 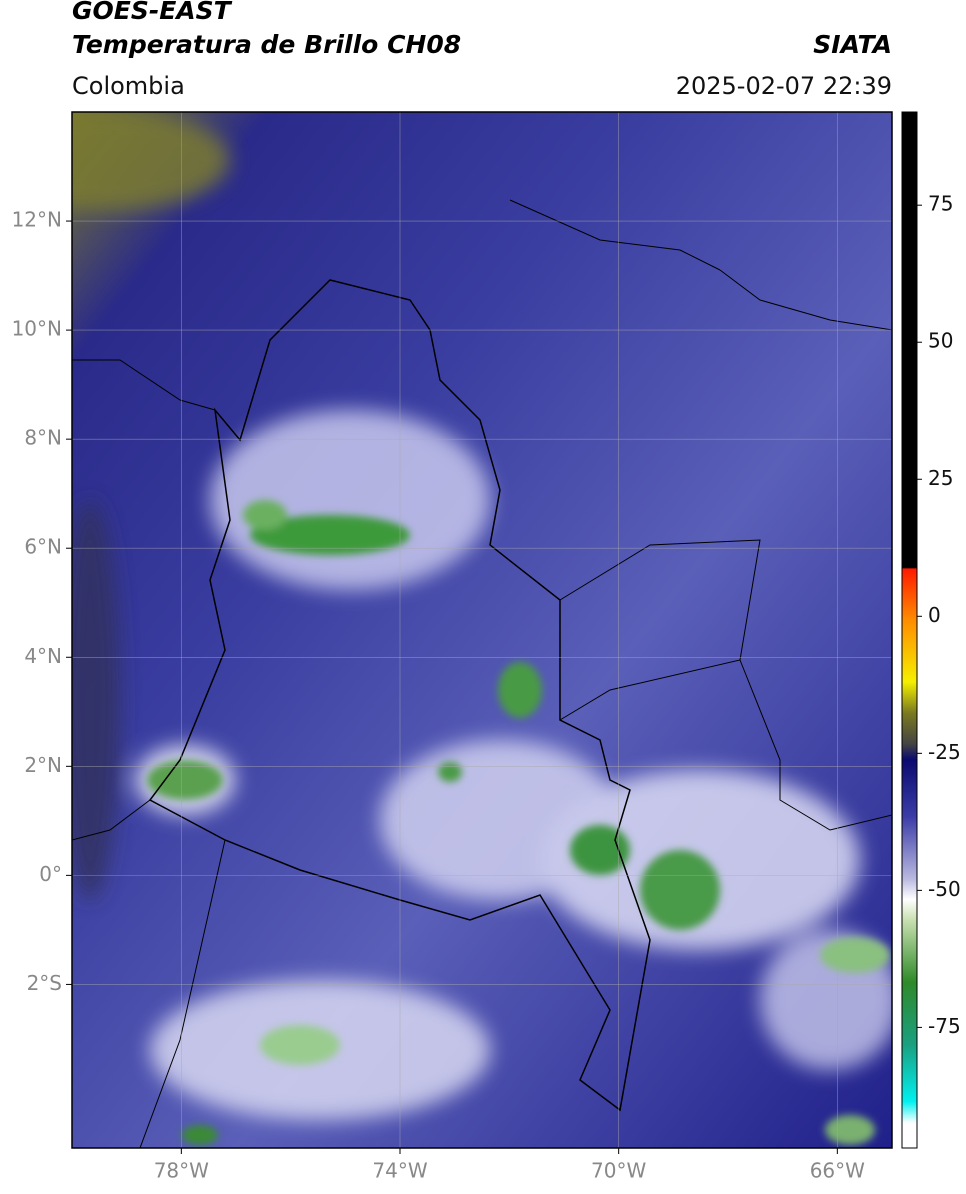 I want to click on lat-tick-label: 8°N, so click(x=43, y=438).